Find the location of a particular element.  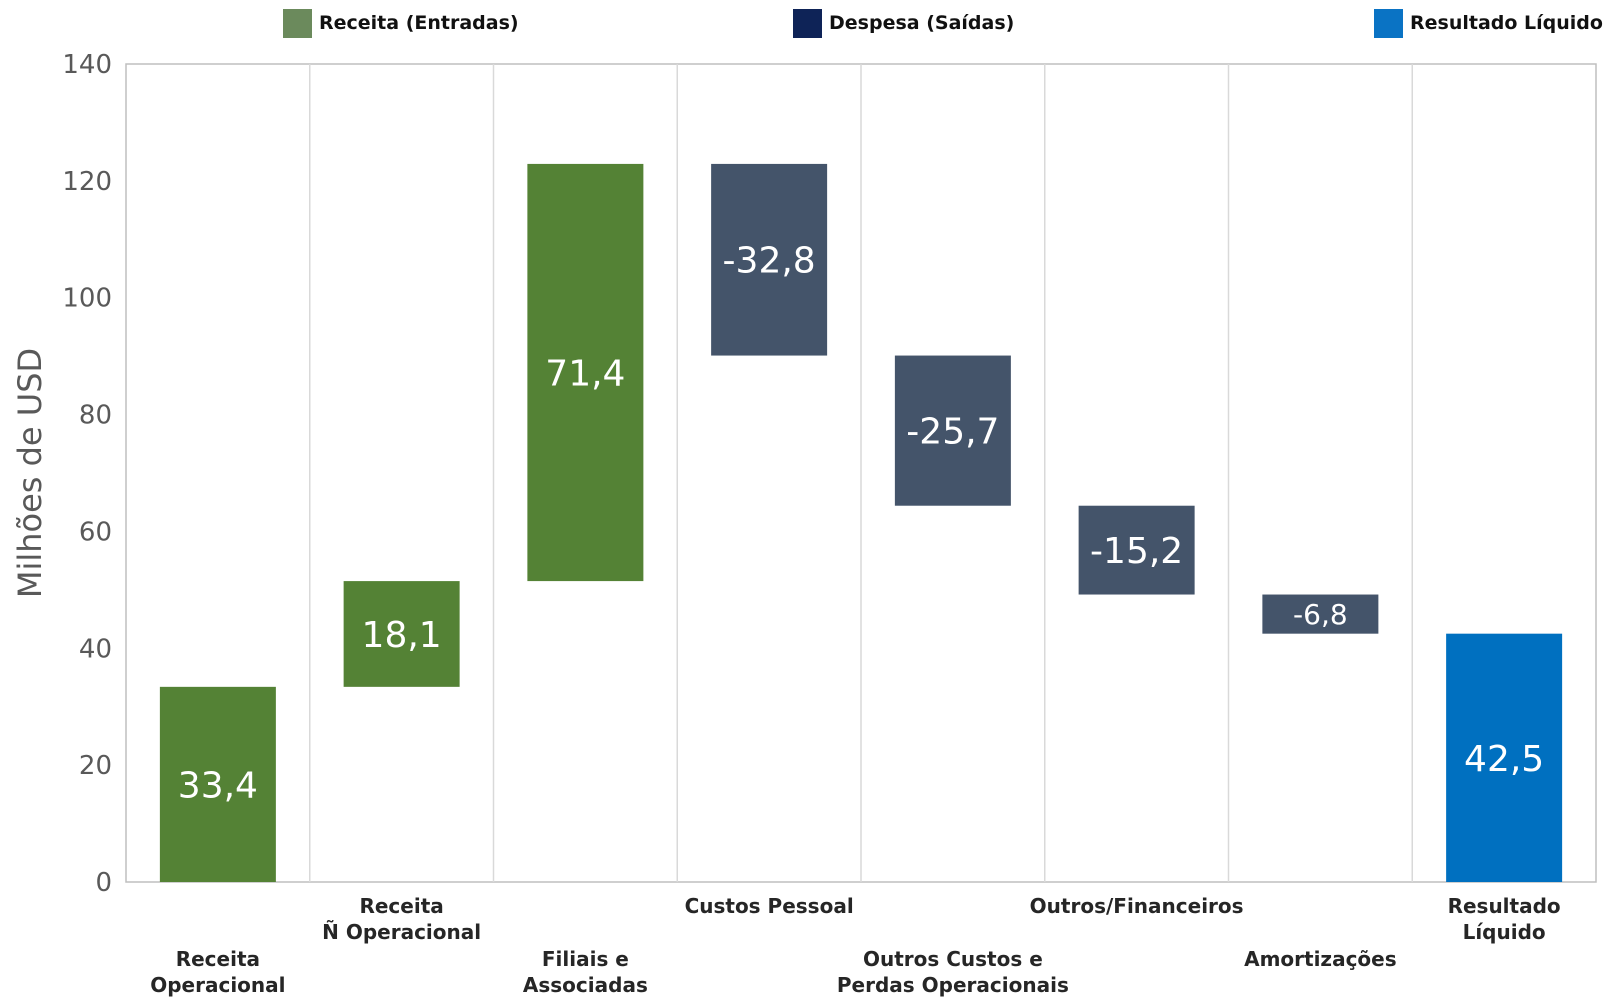

y-axis-label: Milhões de USD is located at coordinates (30, 473).